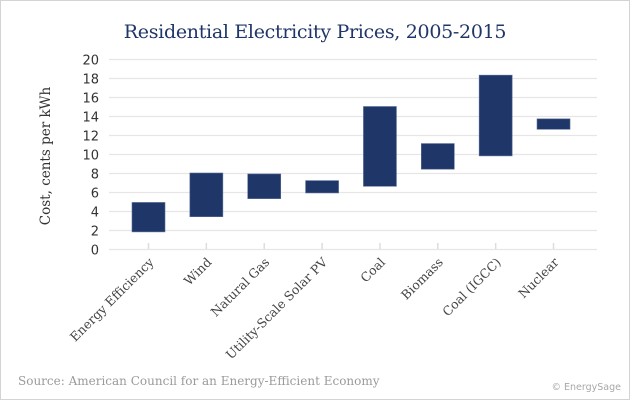 Image resolution: width=630 pixels, height=400 pixels. Describe the element at coordinates (95, 194) in the screenshot. I see `y-tick-label: 6` at that location.